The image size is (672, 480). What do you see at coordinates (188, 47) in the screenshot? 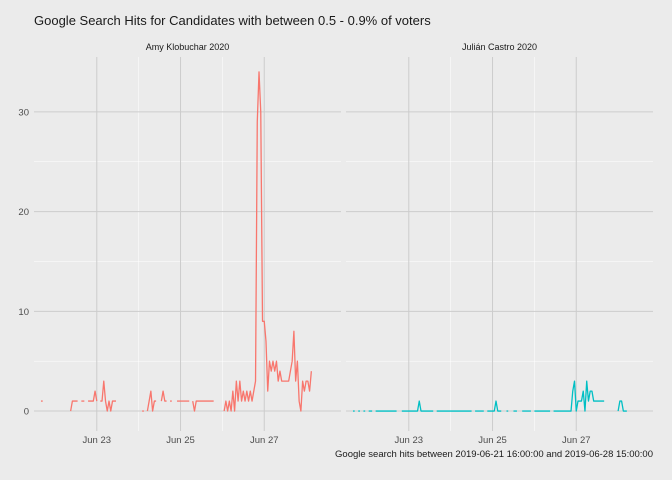
I see `panel-strip-label: Amy Klobuchar 2020` at bounding box center [188, 47].